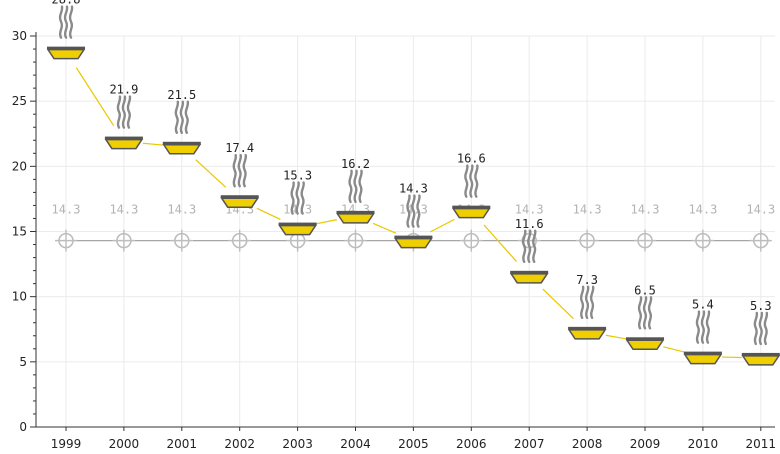 The height and width of the screenshot is (454, 780). Describe the element at coordinates (239, 148) in the screenshot. I see `data-label: 17.4` at that location.